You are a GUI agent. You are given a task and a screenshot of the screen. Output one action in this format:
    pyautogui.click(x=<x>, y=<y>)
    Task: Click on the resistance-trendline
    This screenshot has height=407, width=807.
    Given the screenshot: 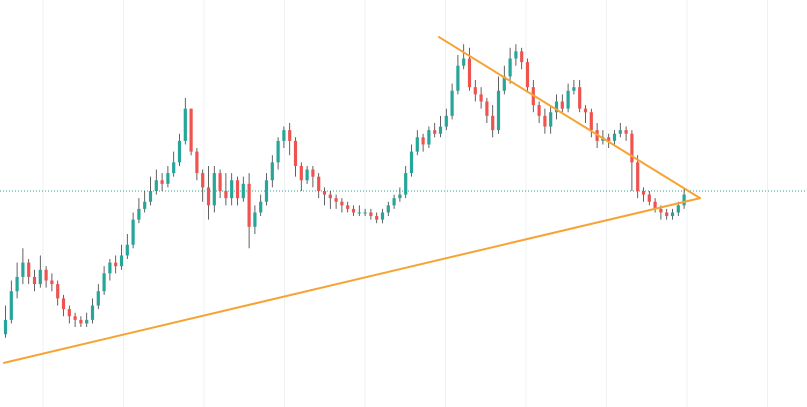 What is the action you would take?
    pyautogui.click(x=569, y=118)
    